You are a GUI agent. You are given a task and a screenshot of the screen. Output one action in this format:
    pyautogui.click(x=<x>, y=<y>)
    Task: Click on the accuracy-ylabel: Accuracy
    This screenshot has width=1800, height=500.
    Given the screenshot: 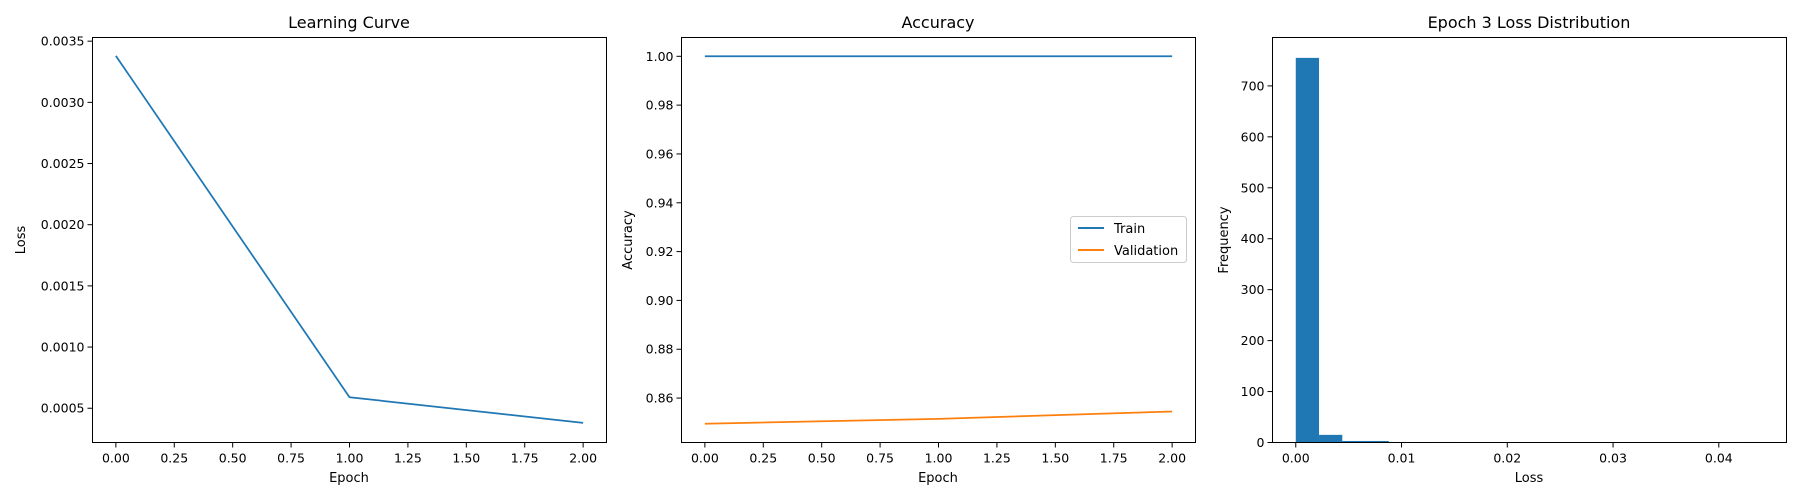 What is the action you would take?
    pyautogui.click(x=628, y=240)
    